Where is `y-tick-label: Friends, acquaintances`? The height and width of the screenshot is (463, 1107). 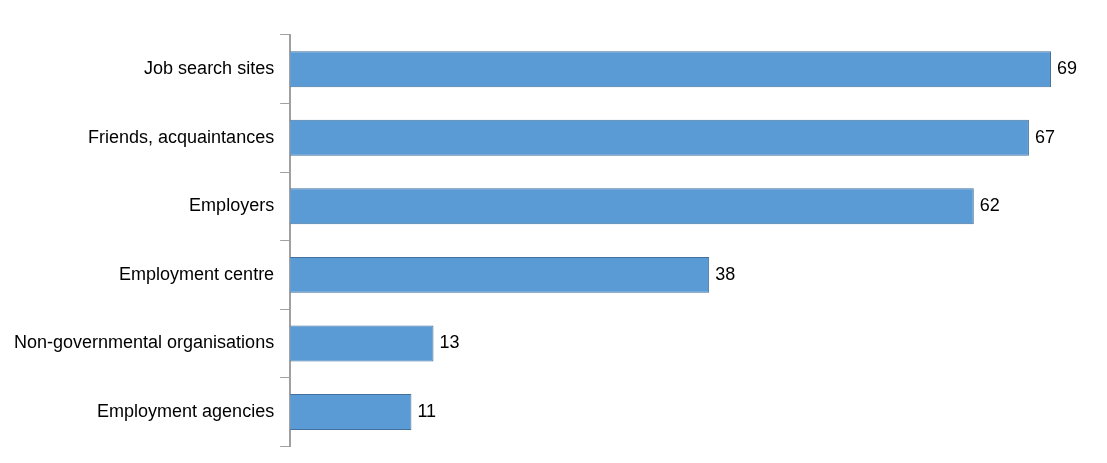 y-tick-label: Friends, acquaintances is located at coordinates (181, 136).